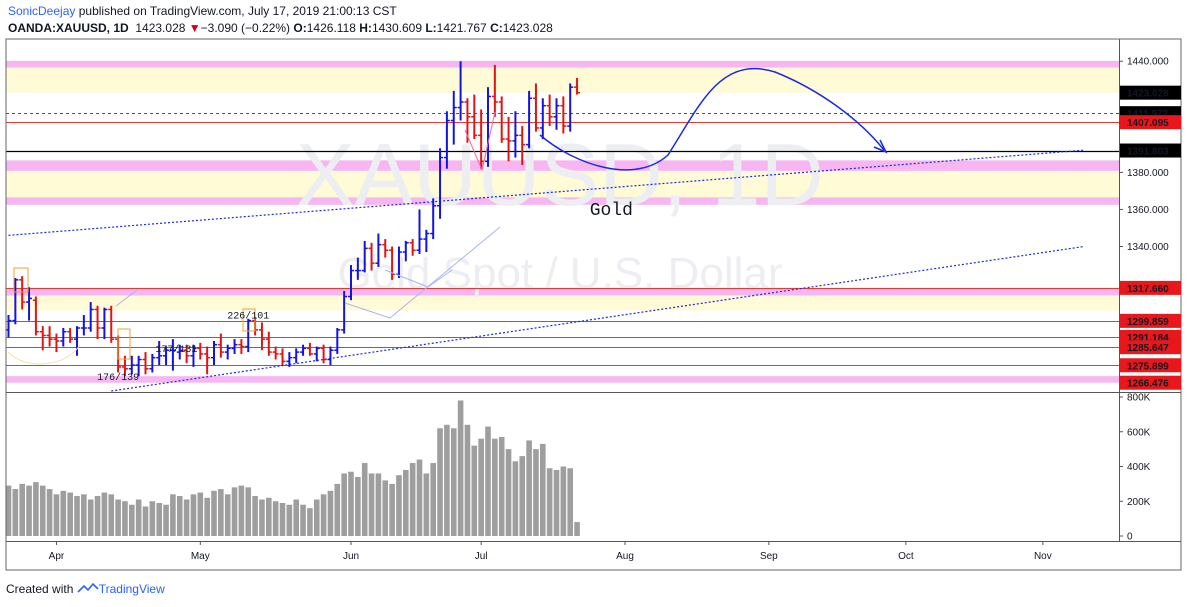 Image resolution: width=1188 pixels, height=607 pixels. I want to click on time-tick-label: Nov, so click(1043, 556).